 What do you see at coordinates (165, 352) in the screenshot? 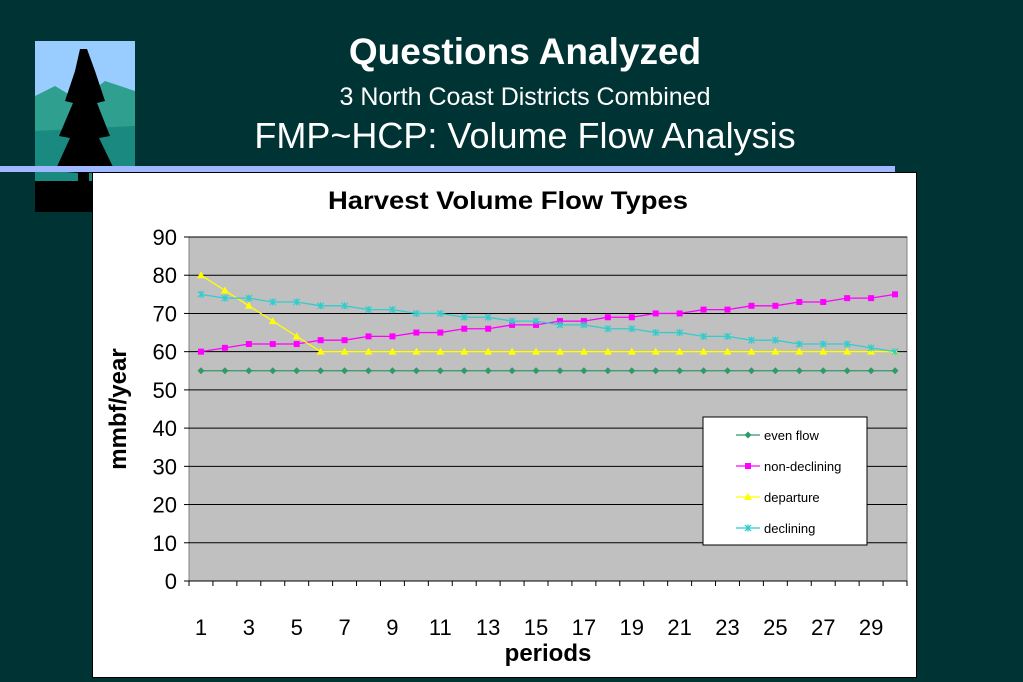
I see `y-tick-label: 60` at bounding box center [165, 352].